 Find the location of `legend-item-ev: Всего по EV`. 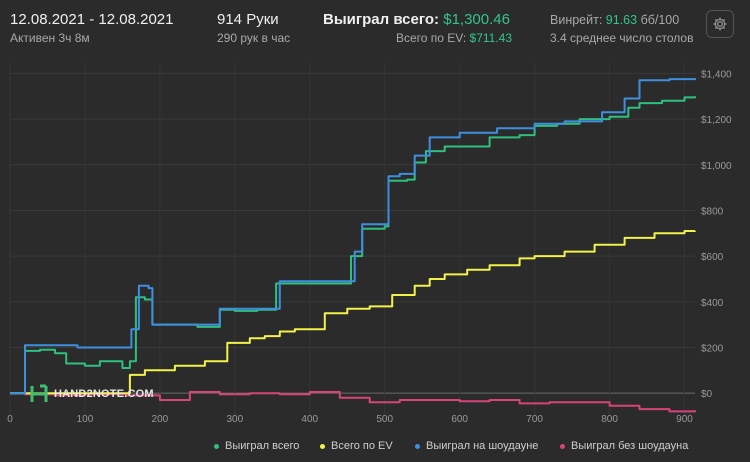

legend-item-ev: Всего по EV is located at coordinates (356, 446).